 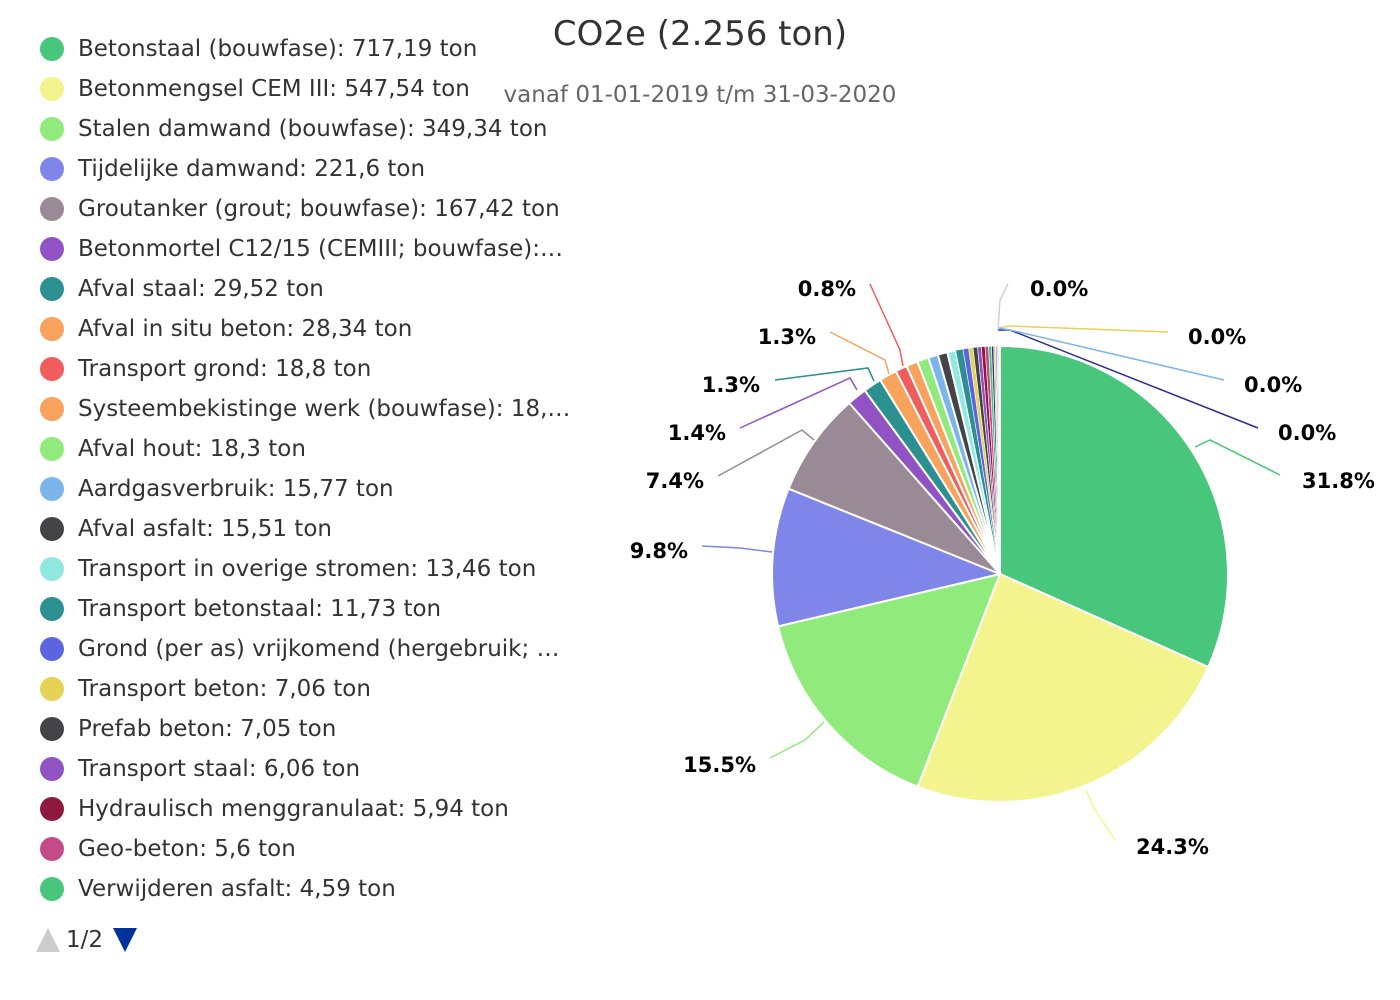 What do you see at coordinates (1172, 847) in the screenshot?
I see `slice-percentage-label: 24.3%` at bounding box center [1172, 847].